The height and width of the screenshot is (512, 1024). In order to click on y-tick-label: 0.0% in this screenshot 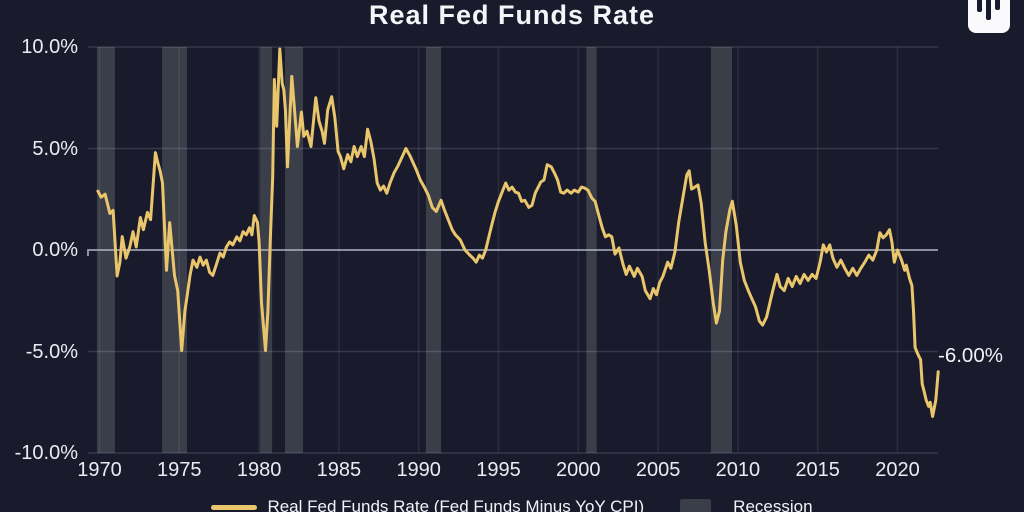, I will do `click(55, 250)`.